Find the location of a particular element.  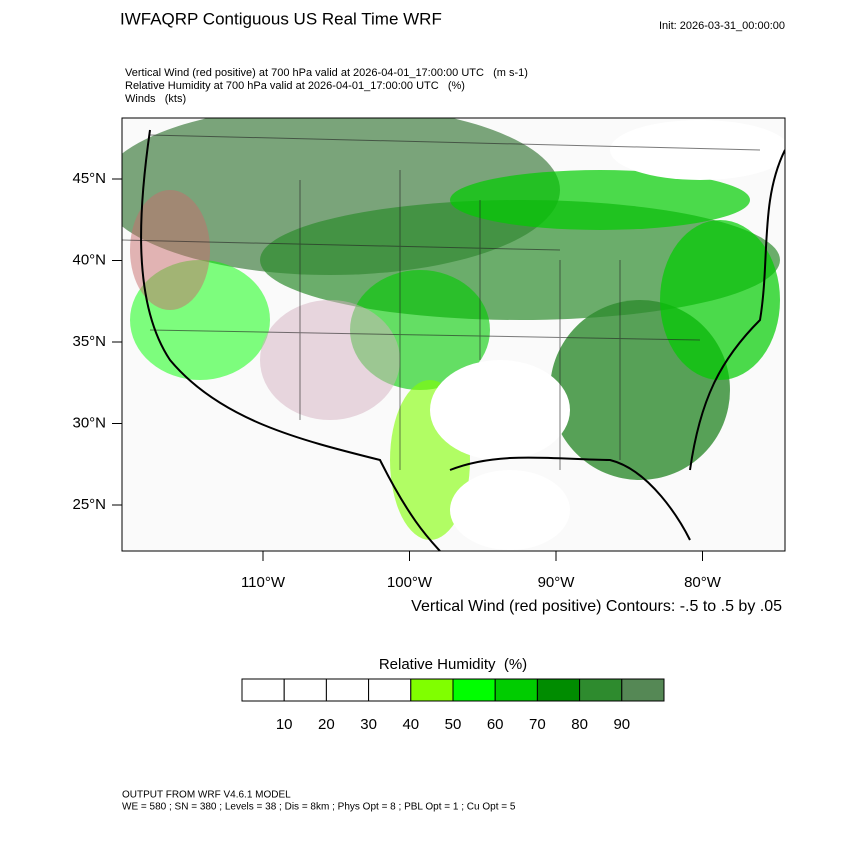

lon-label: 110°W is located at coordinates (263, 582).